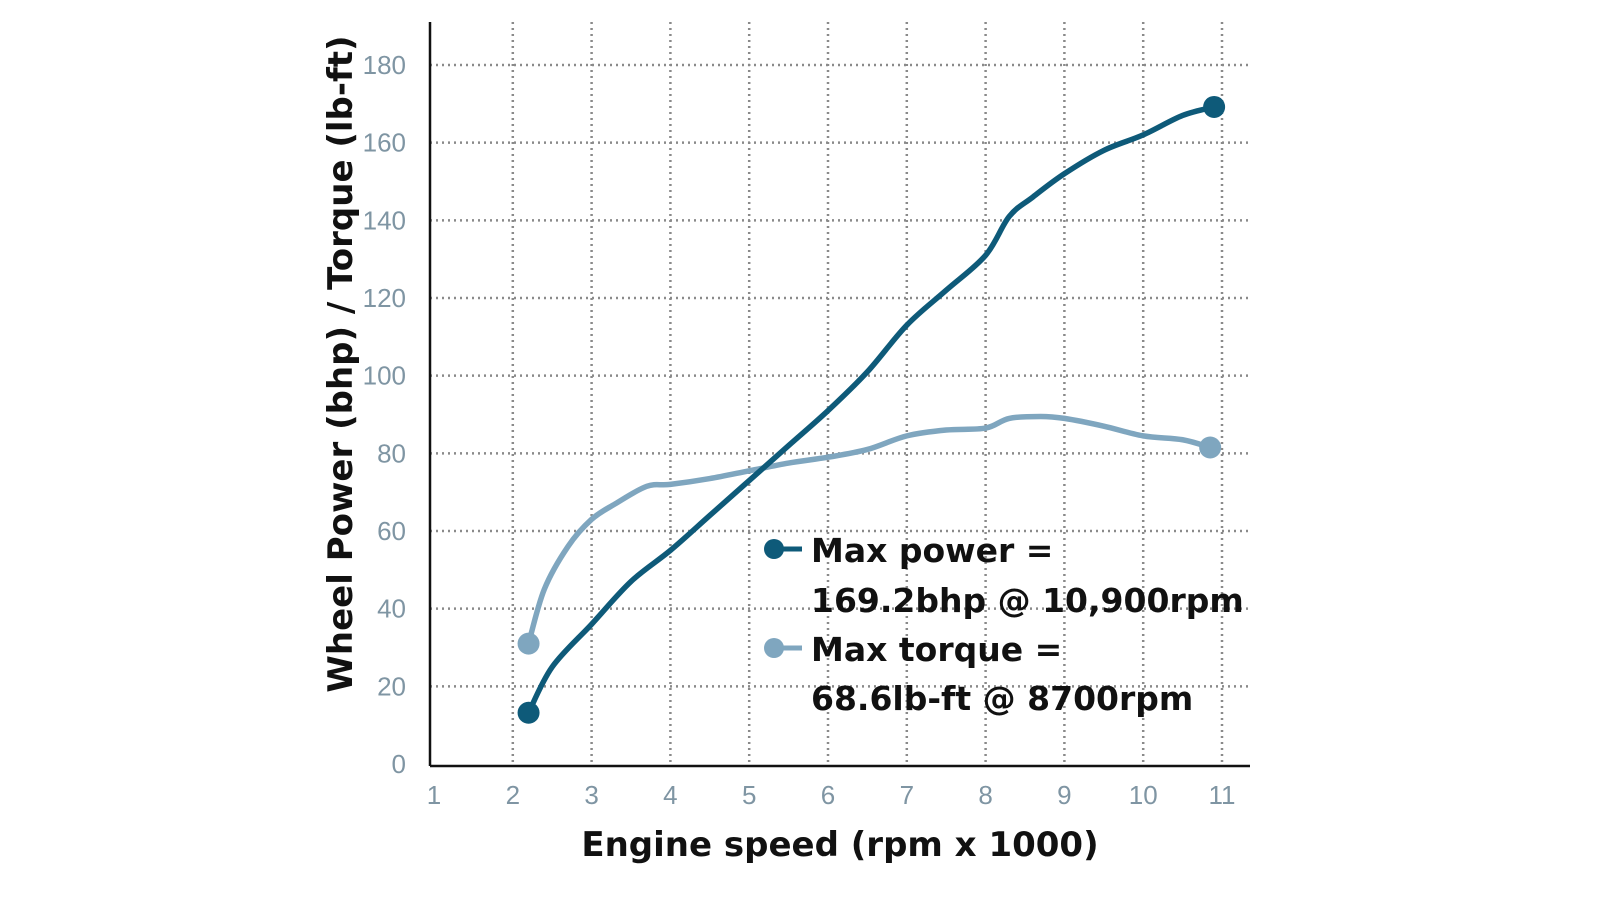 Image resolution: width=1600 pixels, height=900 pixels. Describe the element at coordinates (828, 795) in the screenshot. I see `x-tick-label: 6` at that location.